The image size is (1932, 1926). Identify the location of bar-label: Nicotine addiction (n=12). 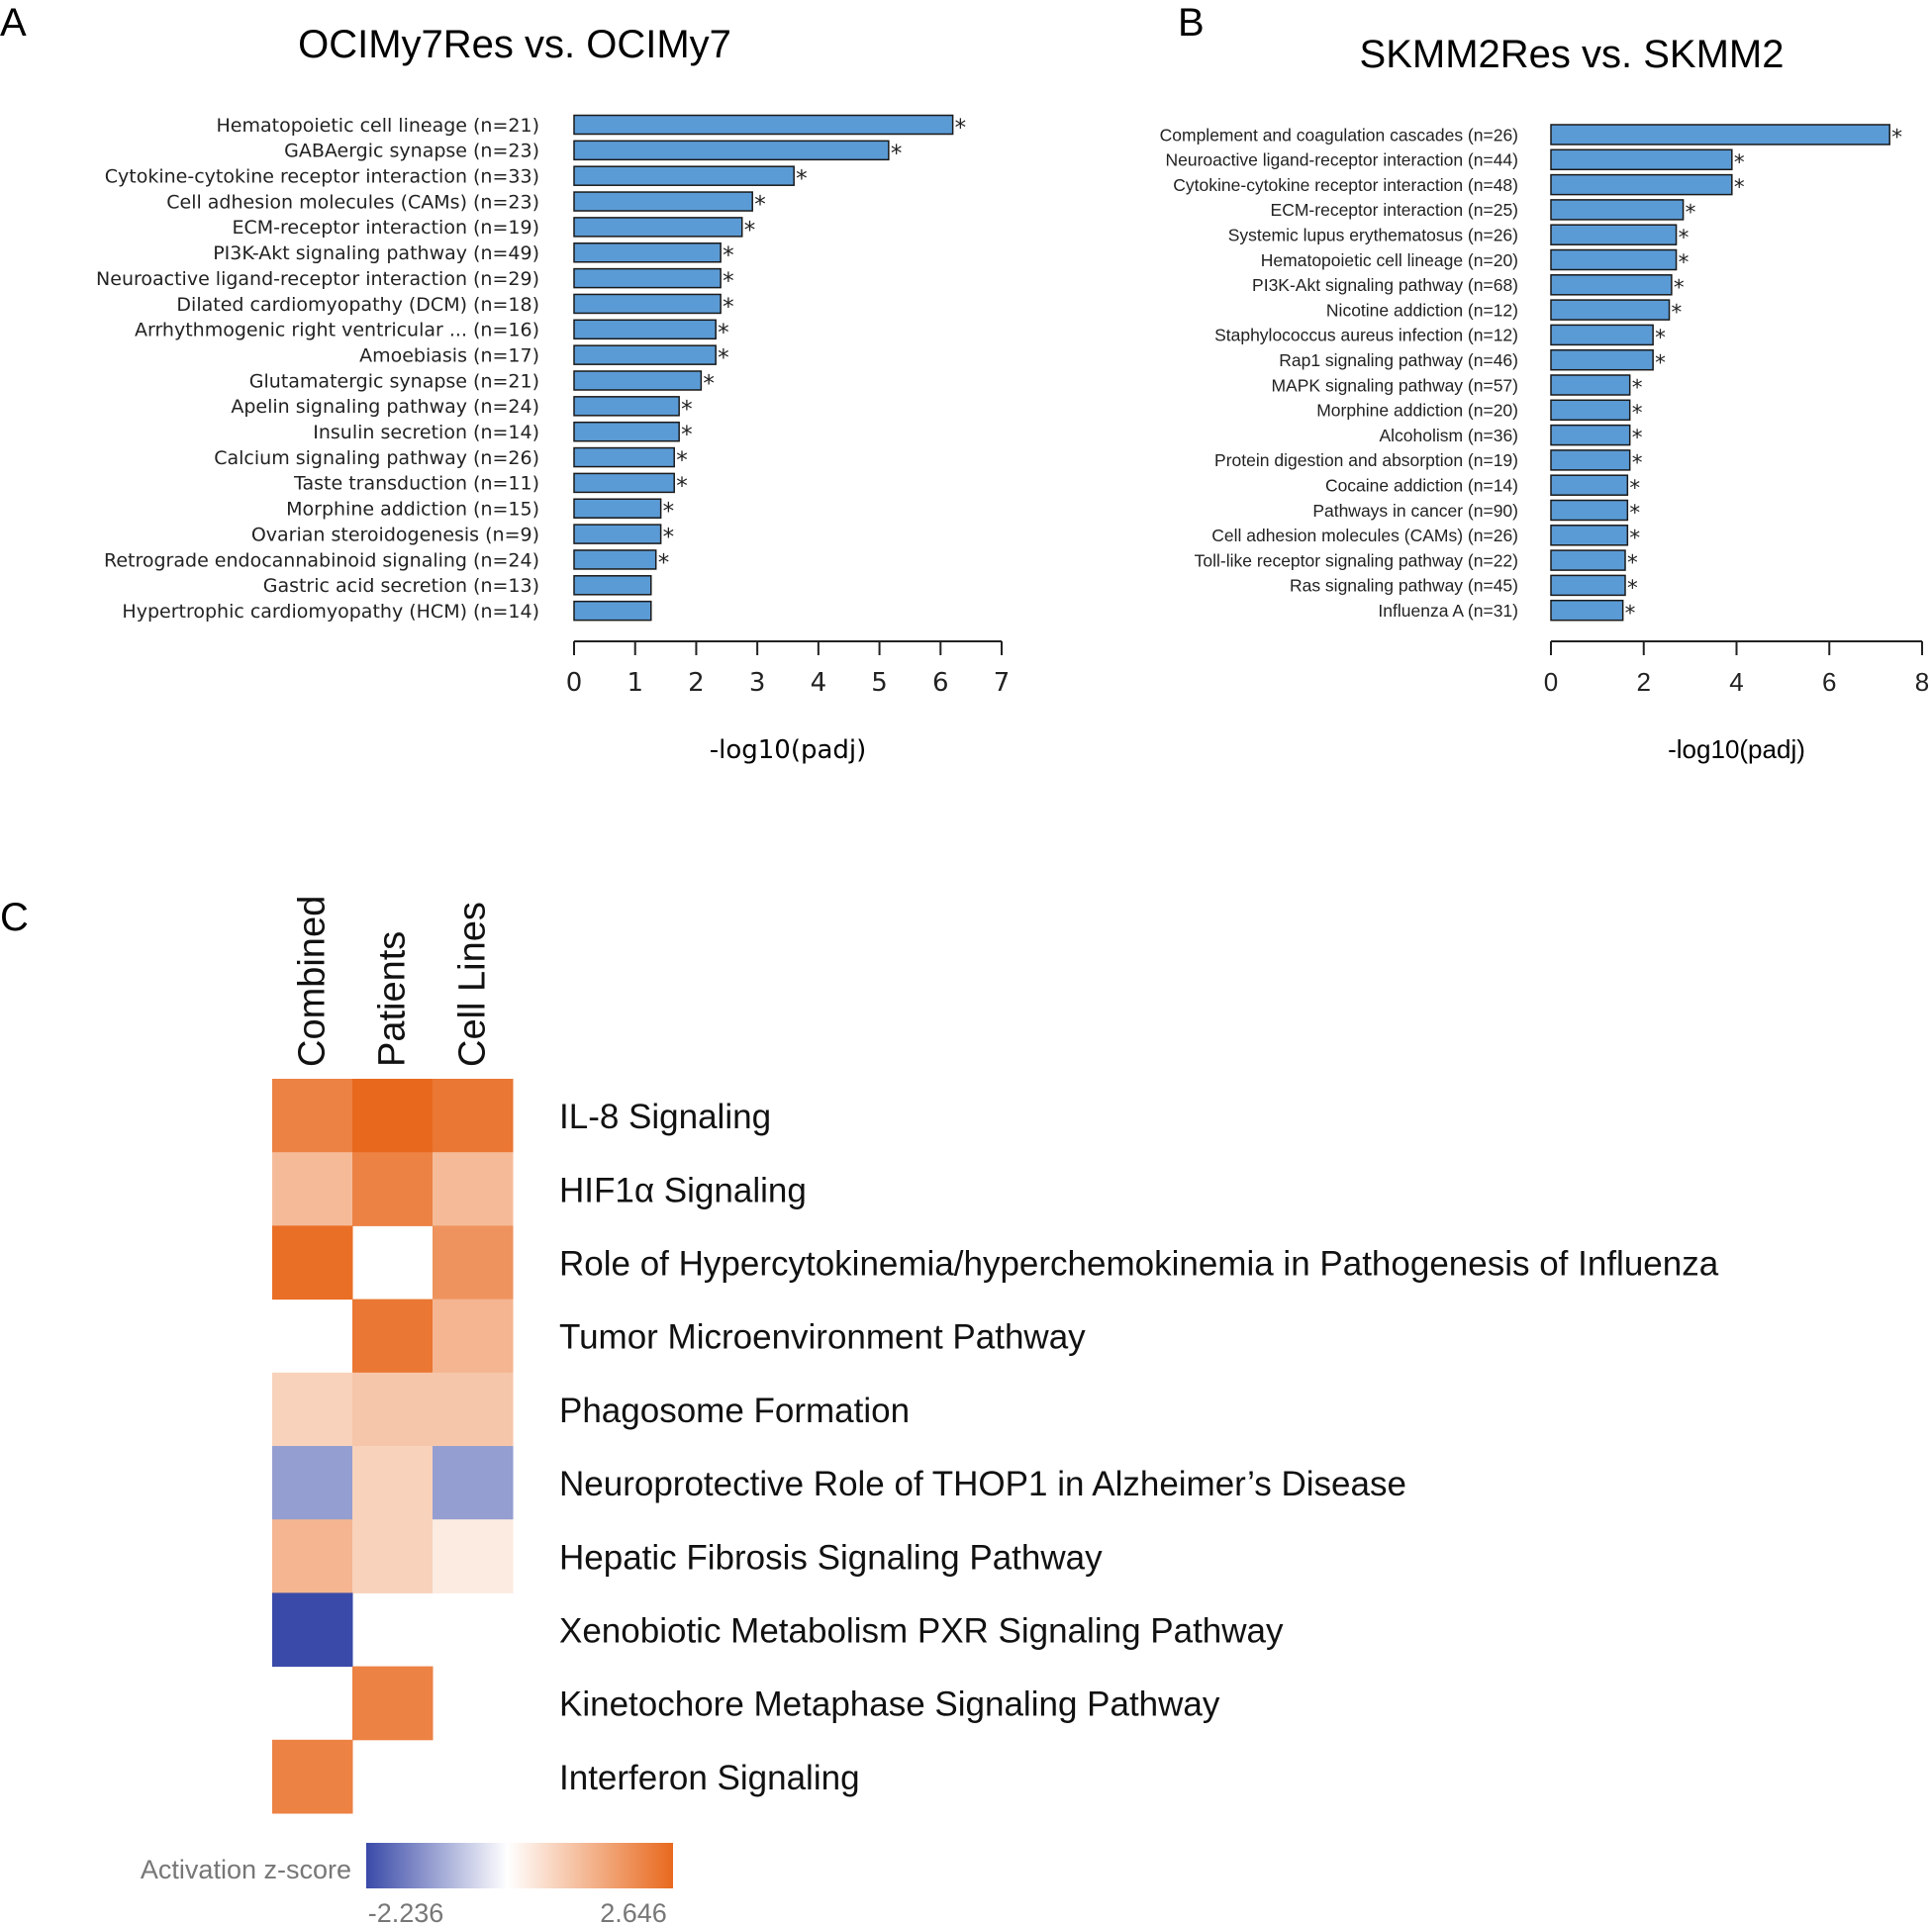
(1422, 310).